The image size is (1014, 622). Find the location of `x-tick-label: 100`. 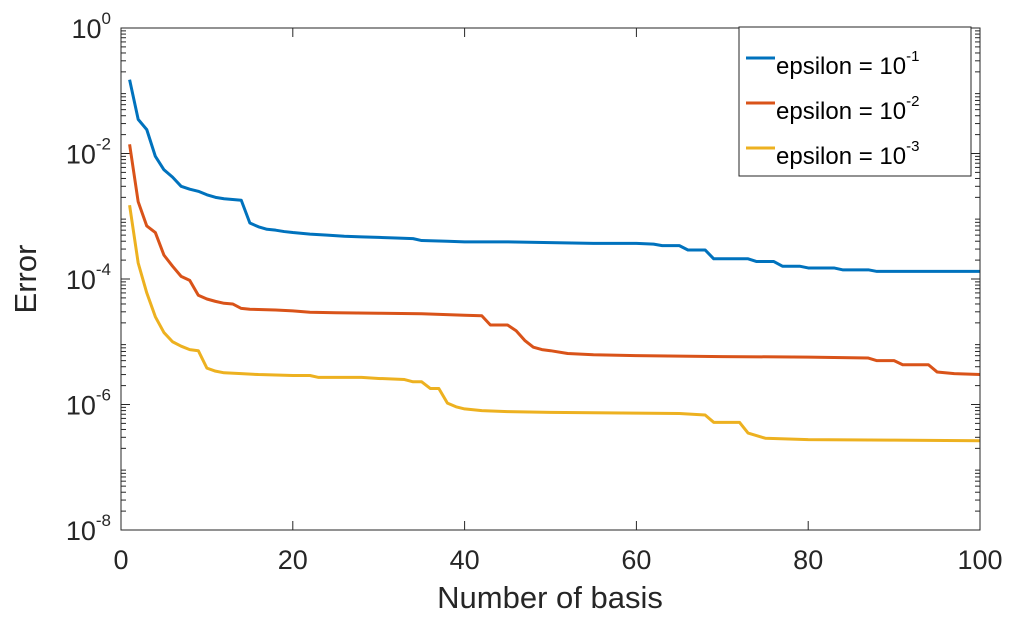

x-tick-label: 100 is located at coordinates (979, 560).